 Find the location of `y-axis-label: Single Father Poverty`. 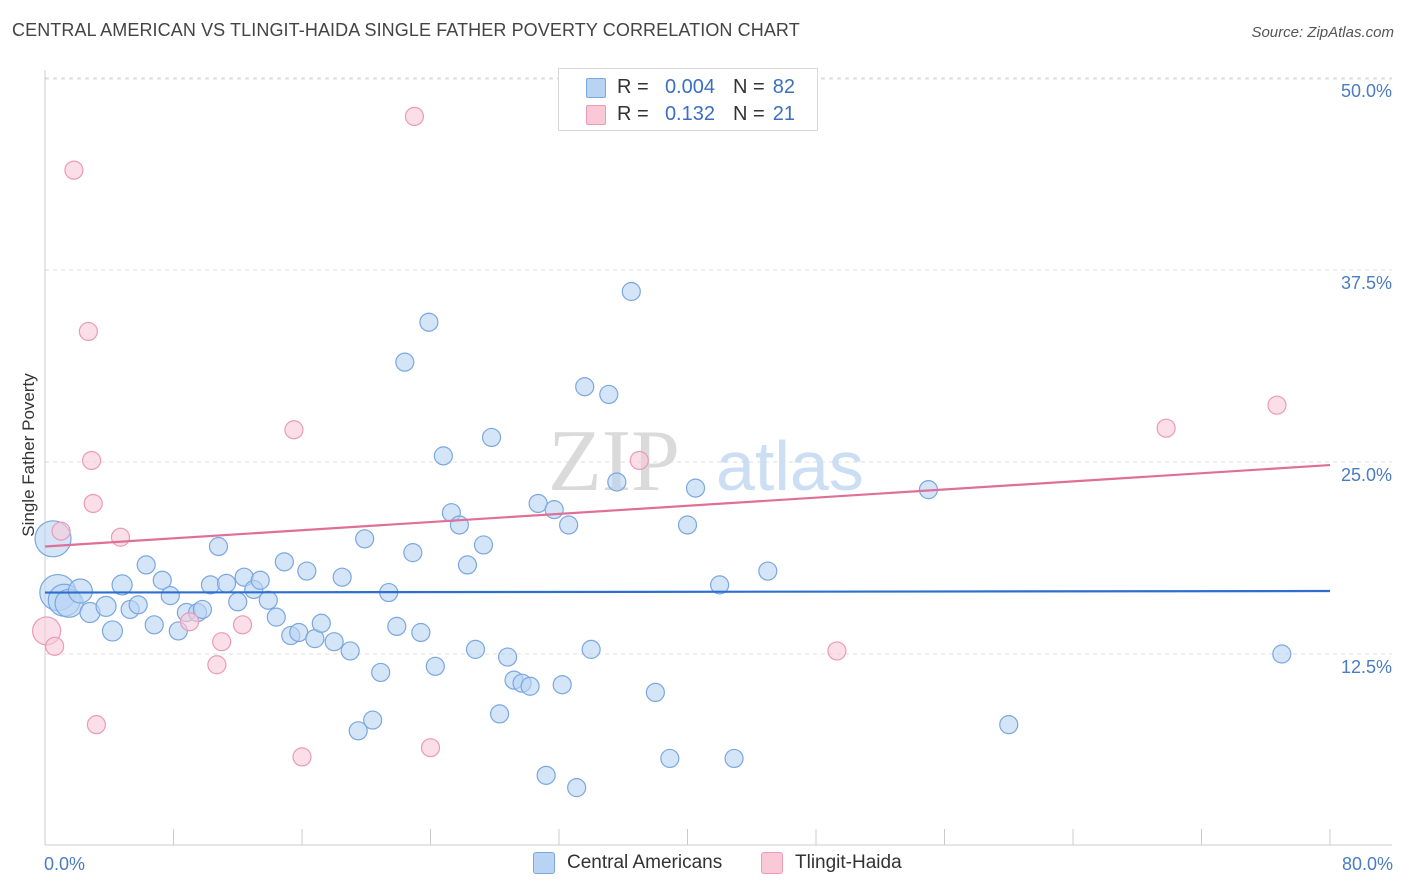

y-axis-label: Single Father Poverty is located at coordinates (28, 455).